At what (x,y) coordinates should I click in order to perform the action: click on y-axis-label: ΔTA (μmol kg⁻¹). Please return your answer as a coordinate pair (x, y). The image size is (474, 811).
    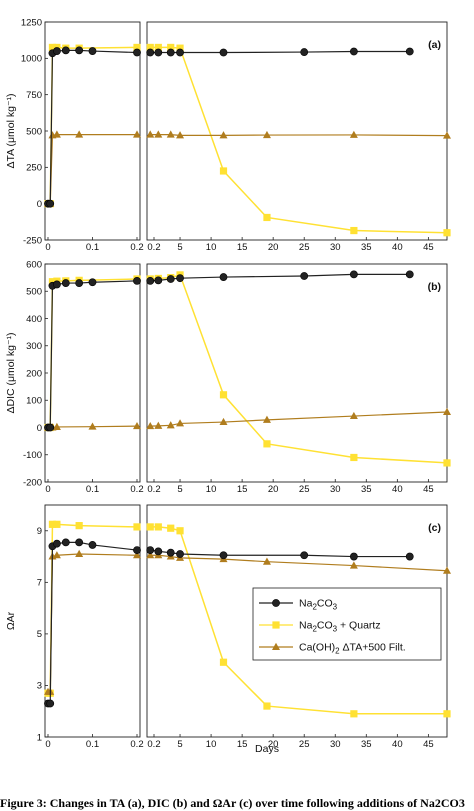
    Looking at the image, I should click on (11, 131).